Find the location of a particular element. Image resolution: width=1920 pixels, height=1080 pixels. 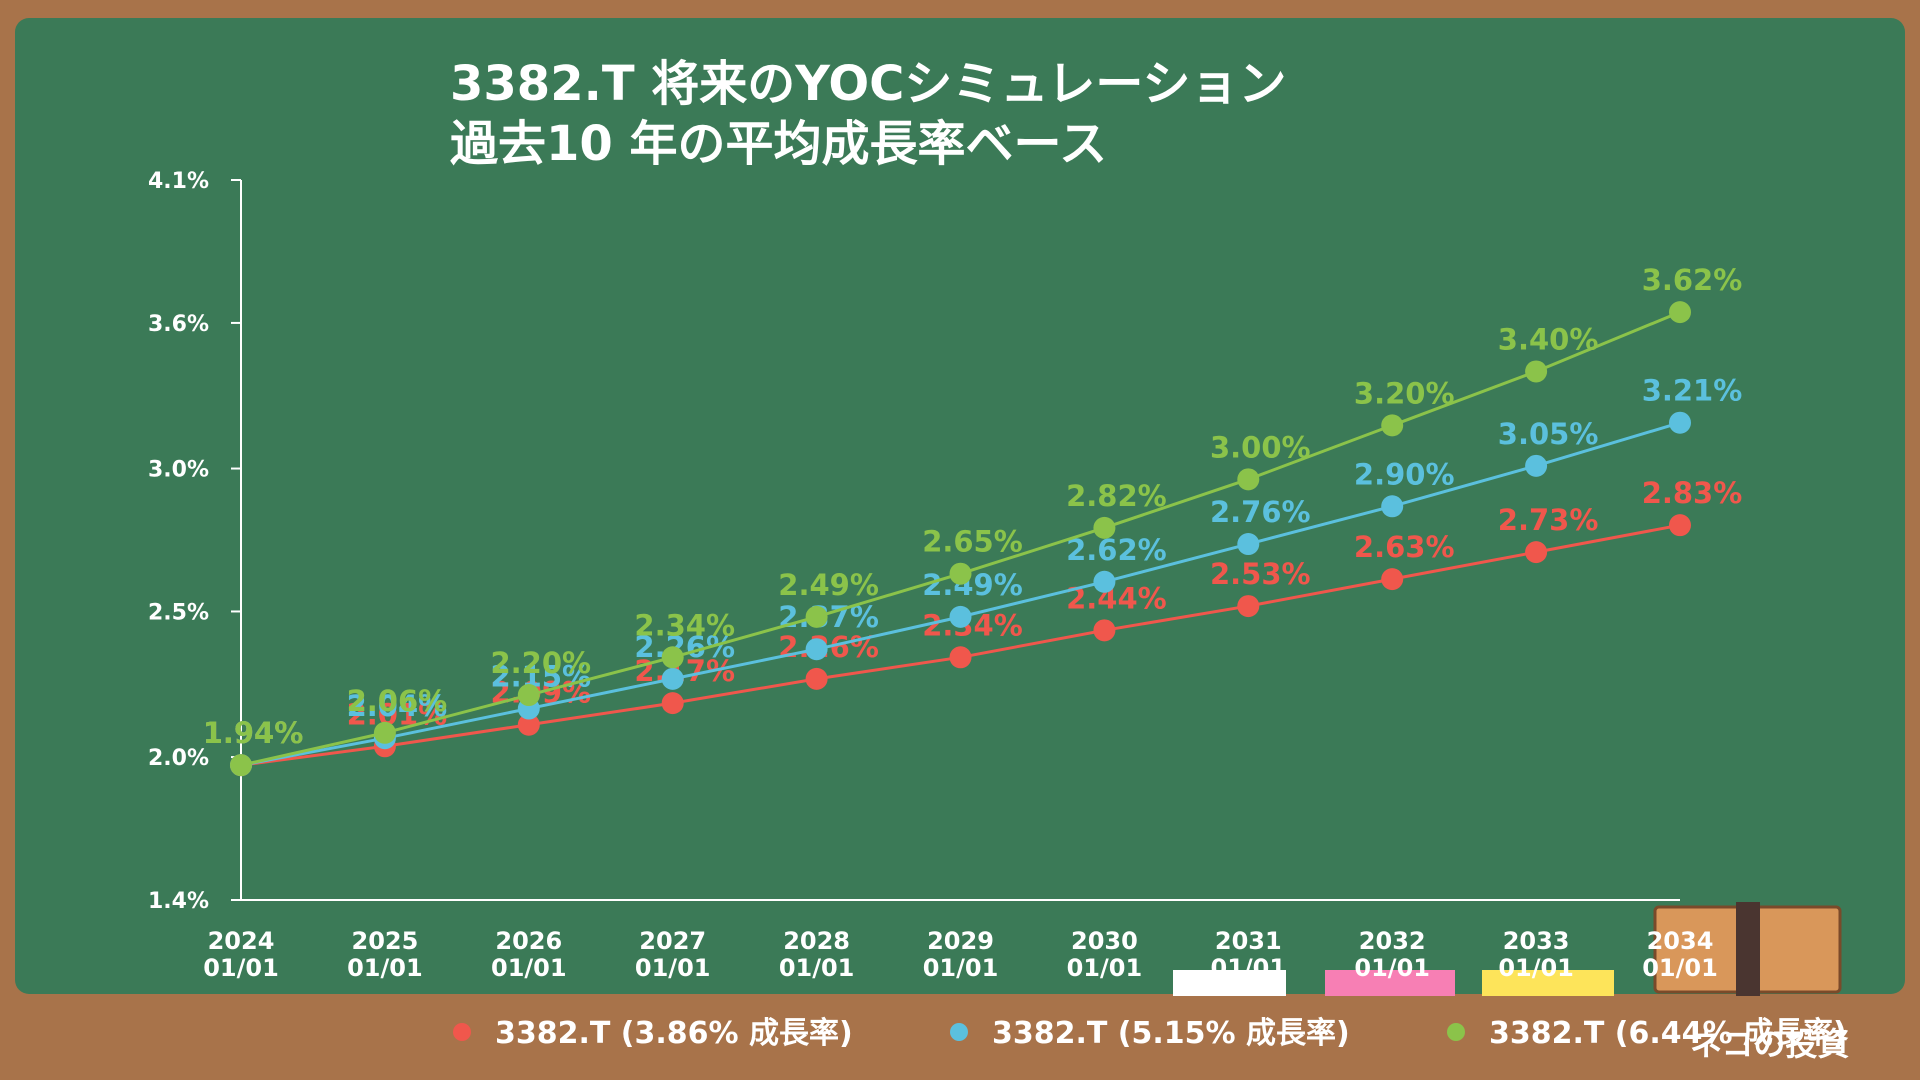

chart-title: 3382.T 将来のYOCシミュレーション is located at coordinates (868, 84).